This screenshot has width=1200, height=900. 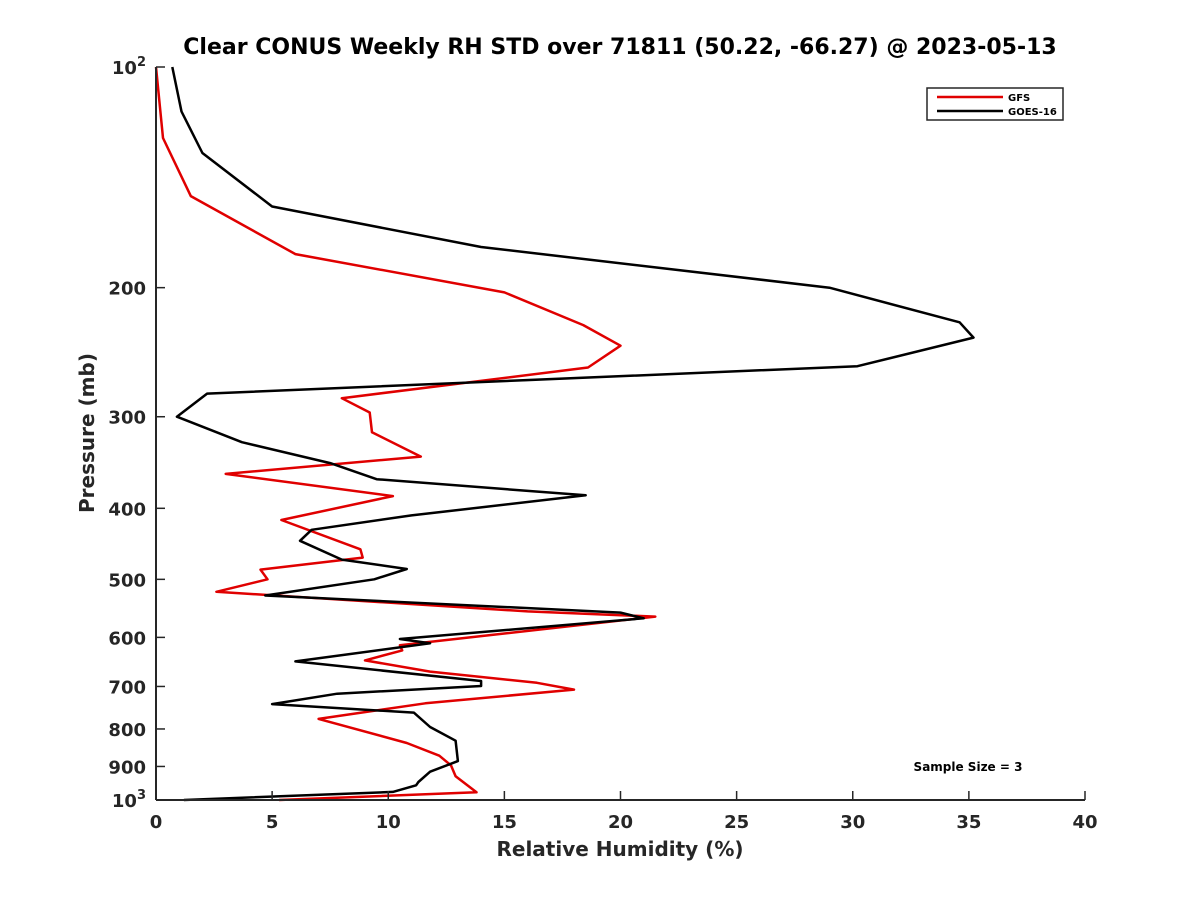 What do you see at coordinates (852, 822) in the screenshot?
I see `x-tick-label: 30` at bounding box center [852, 822].